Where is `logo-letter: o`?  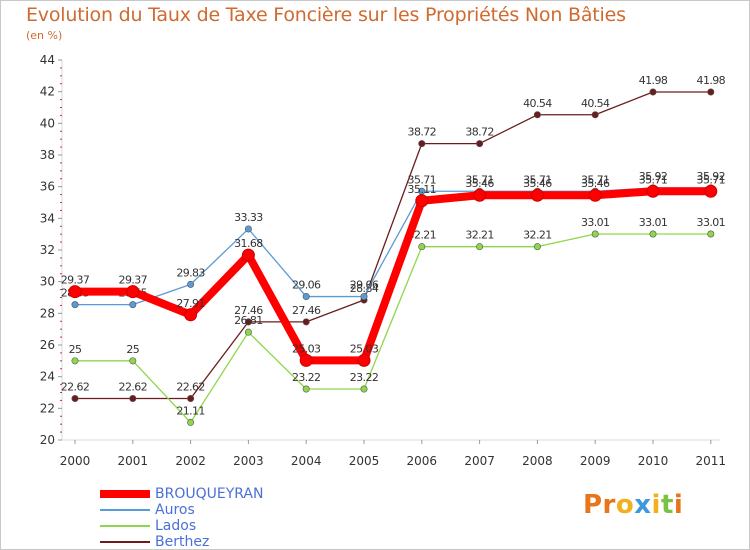
logo-letter: o is located at coordinates (625, 505).